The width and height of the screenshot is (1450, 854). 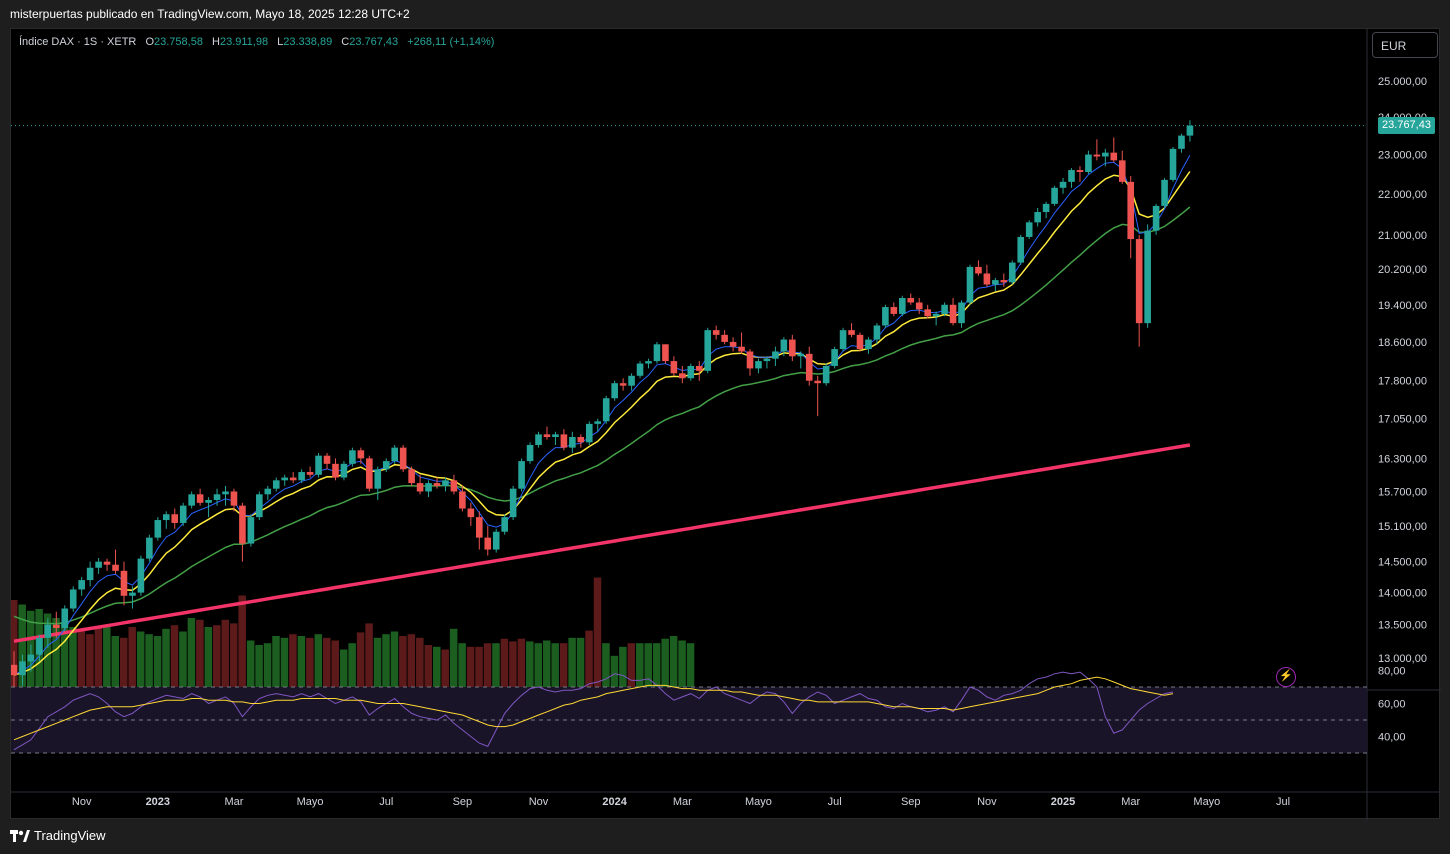 What do you see at coordinates (593, 708) in the screenshot?
I see `rsi-ma-line` at bounding box center [593, 708].